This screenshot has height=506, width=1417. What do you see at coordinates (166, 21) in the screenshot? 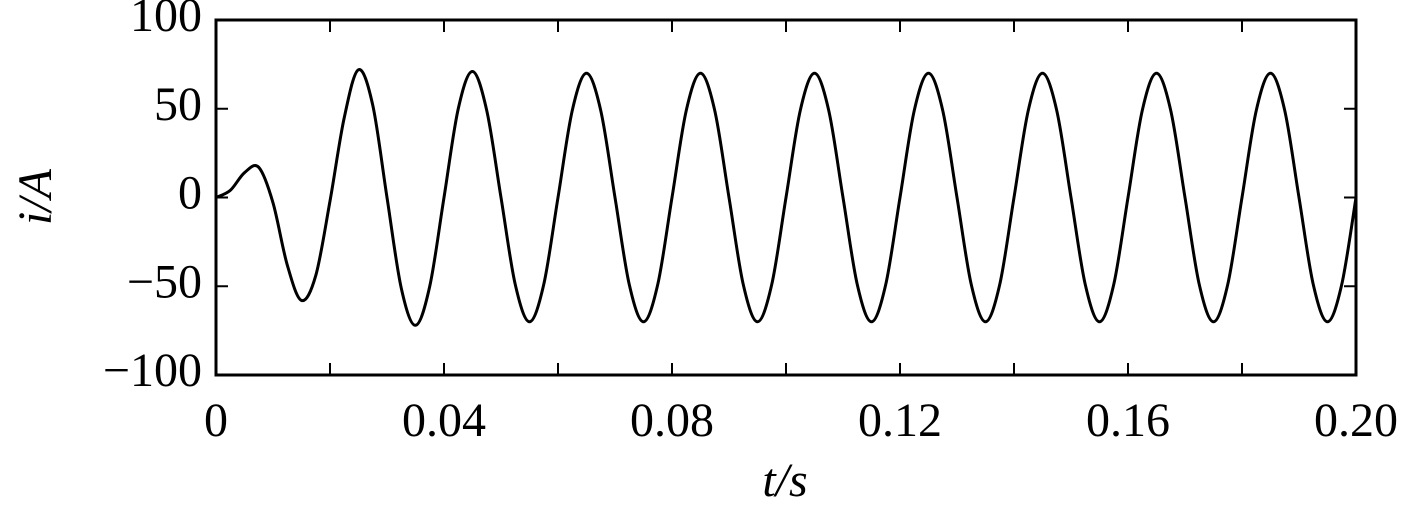
I see `y-tick-label: 100` at bounding box center [166, 21].